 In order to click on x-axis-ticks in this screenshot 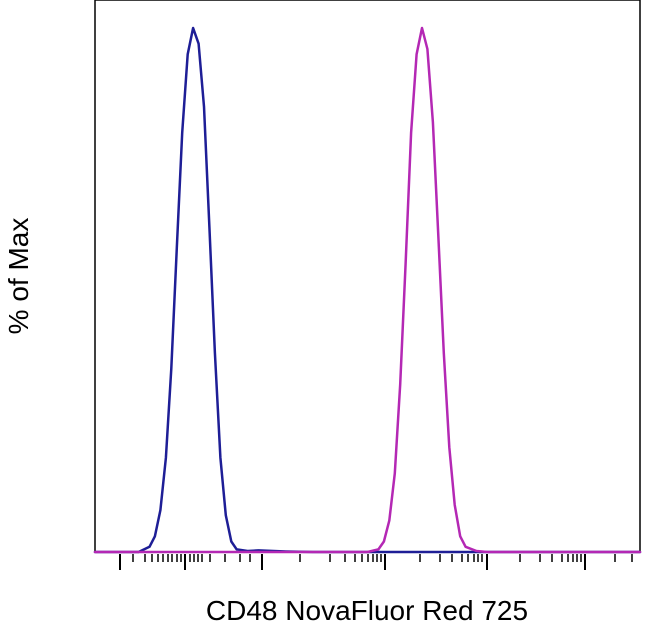, I will do `click(376, 562)`.